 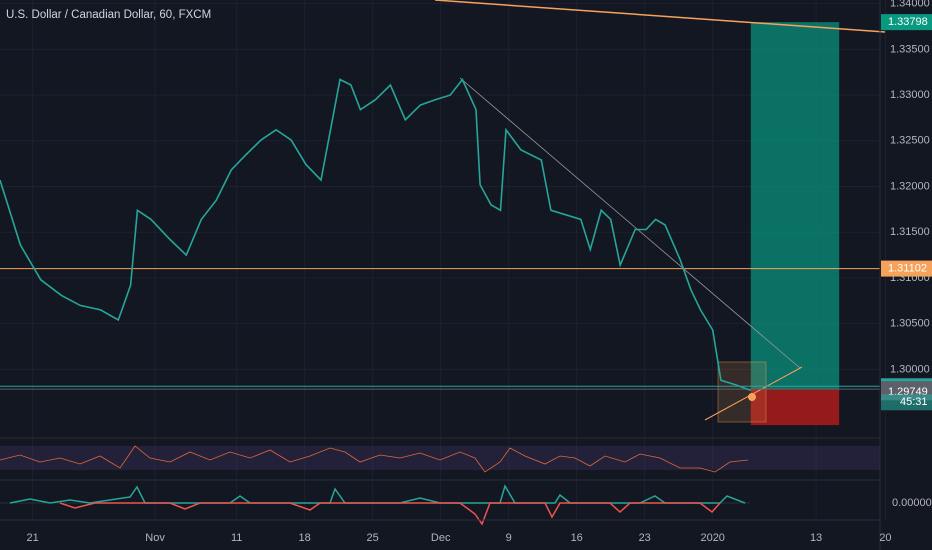 I want to click on y-tick-label: 1.30500, so click(x=910, y=324).